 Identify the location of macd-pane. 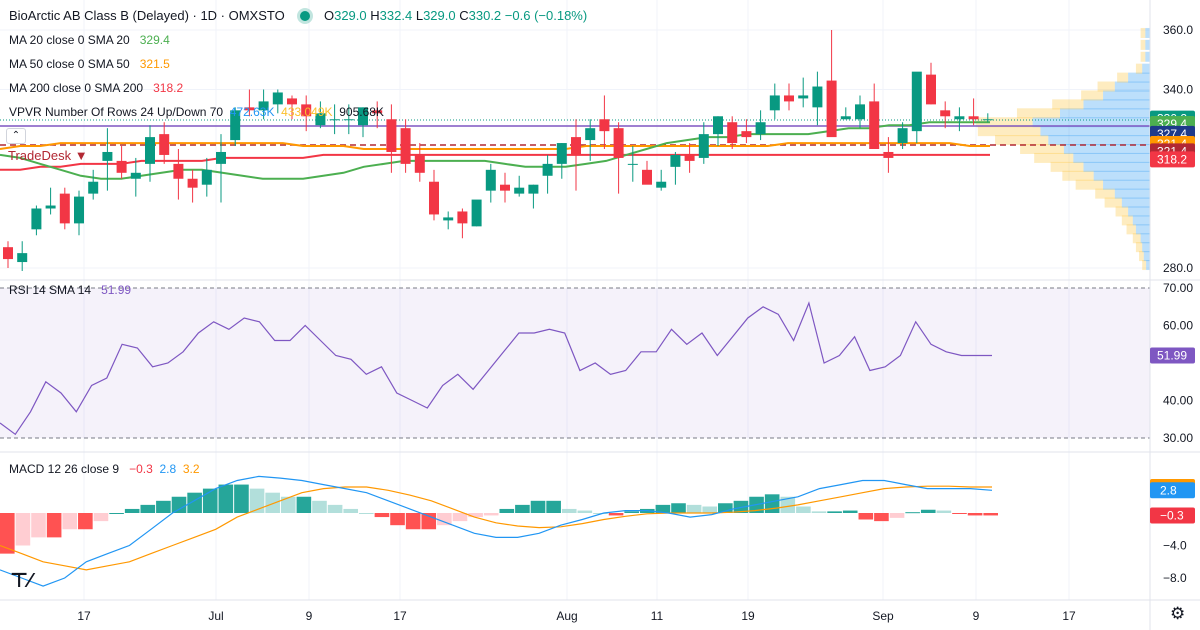
(499, 531).